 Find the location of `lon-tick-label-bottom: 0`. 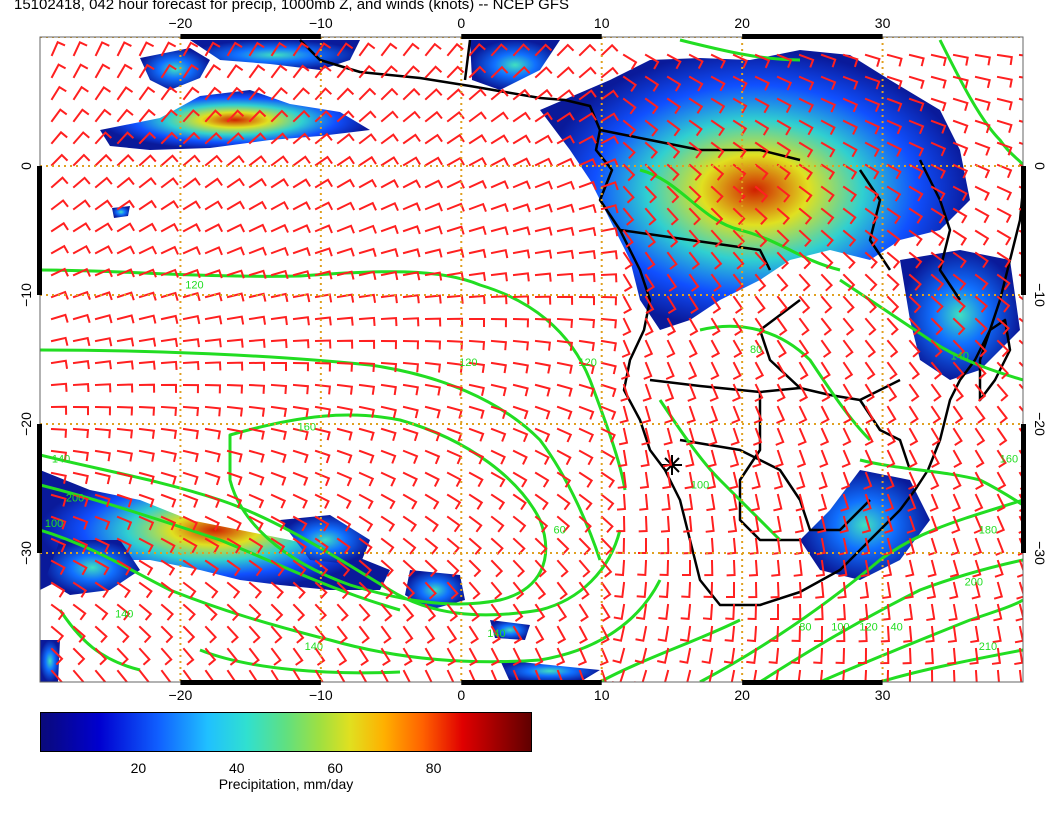

lon-tick-label-bottom: 0 is located at coordinates (461, 693).